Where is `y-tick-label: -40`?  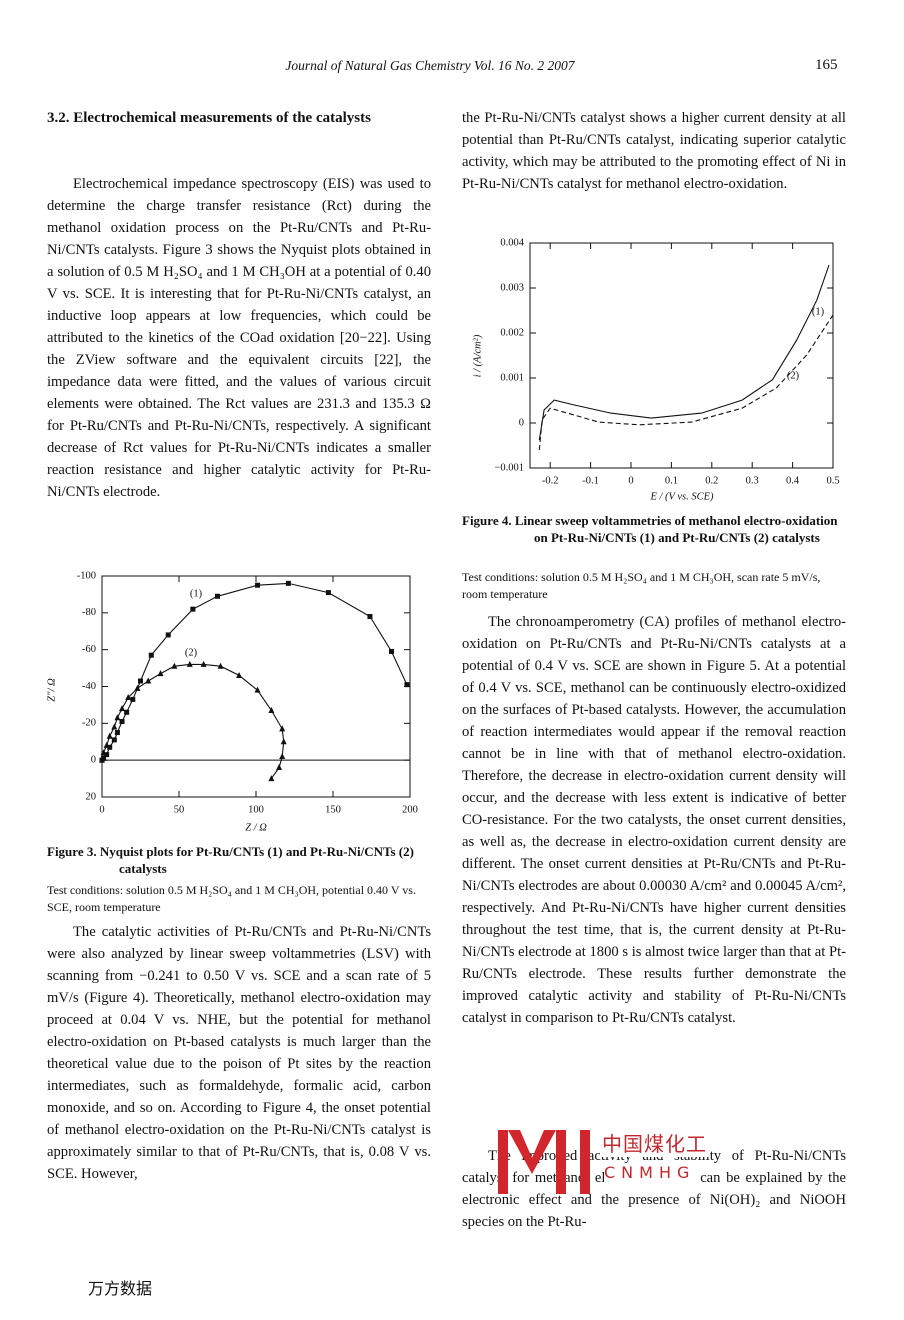
y-tick-label: -40 is located at coordinates (89, 686).